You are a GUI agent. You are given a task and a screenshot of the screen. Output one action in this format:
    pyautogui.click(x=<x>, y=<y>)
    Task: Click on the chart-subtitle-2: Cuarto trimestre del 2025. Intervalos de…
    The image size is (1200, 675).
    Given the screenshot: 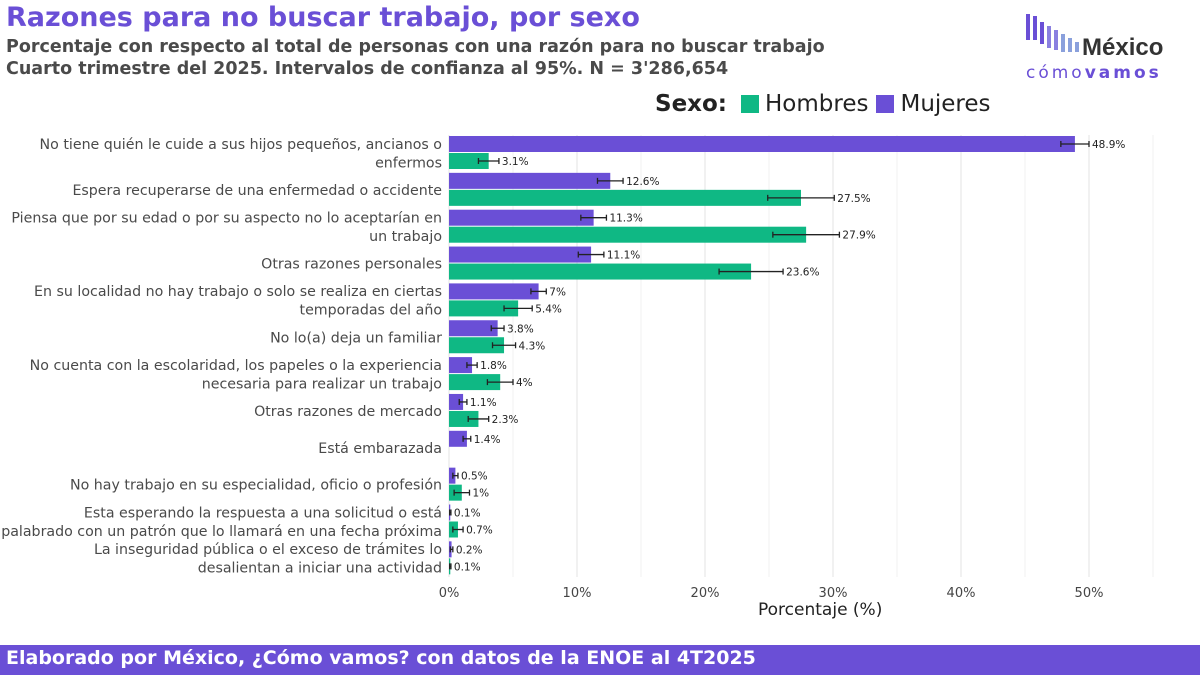 What is the action you would take?
    pyautogui.click(x=367, y=69)
    